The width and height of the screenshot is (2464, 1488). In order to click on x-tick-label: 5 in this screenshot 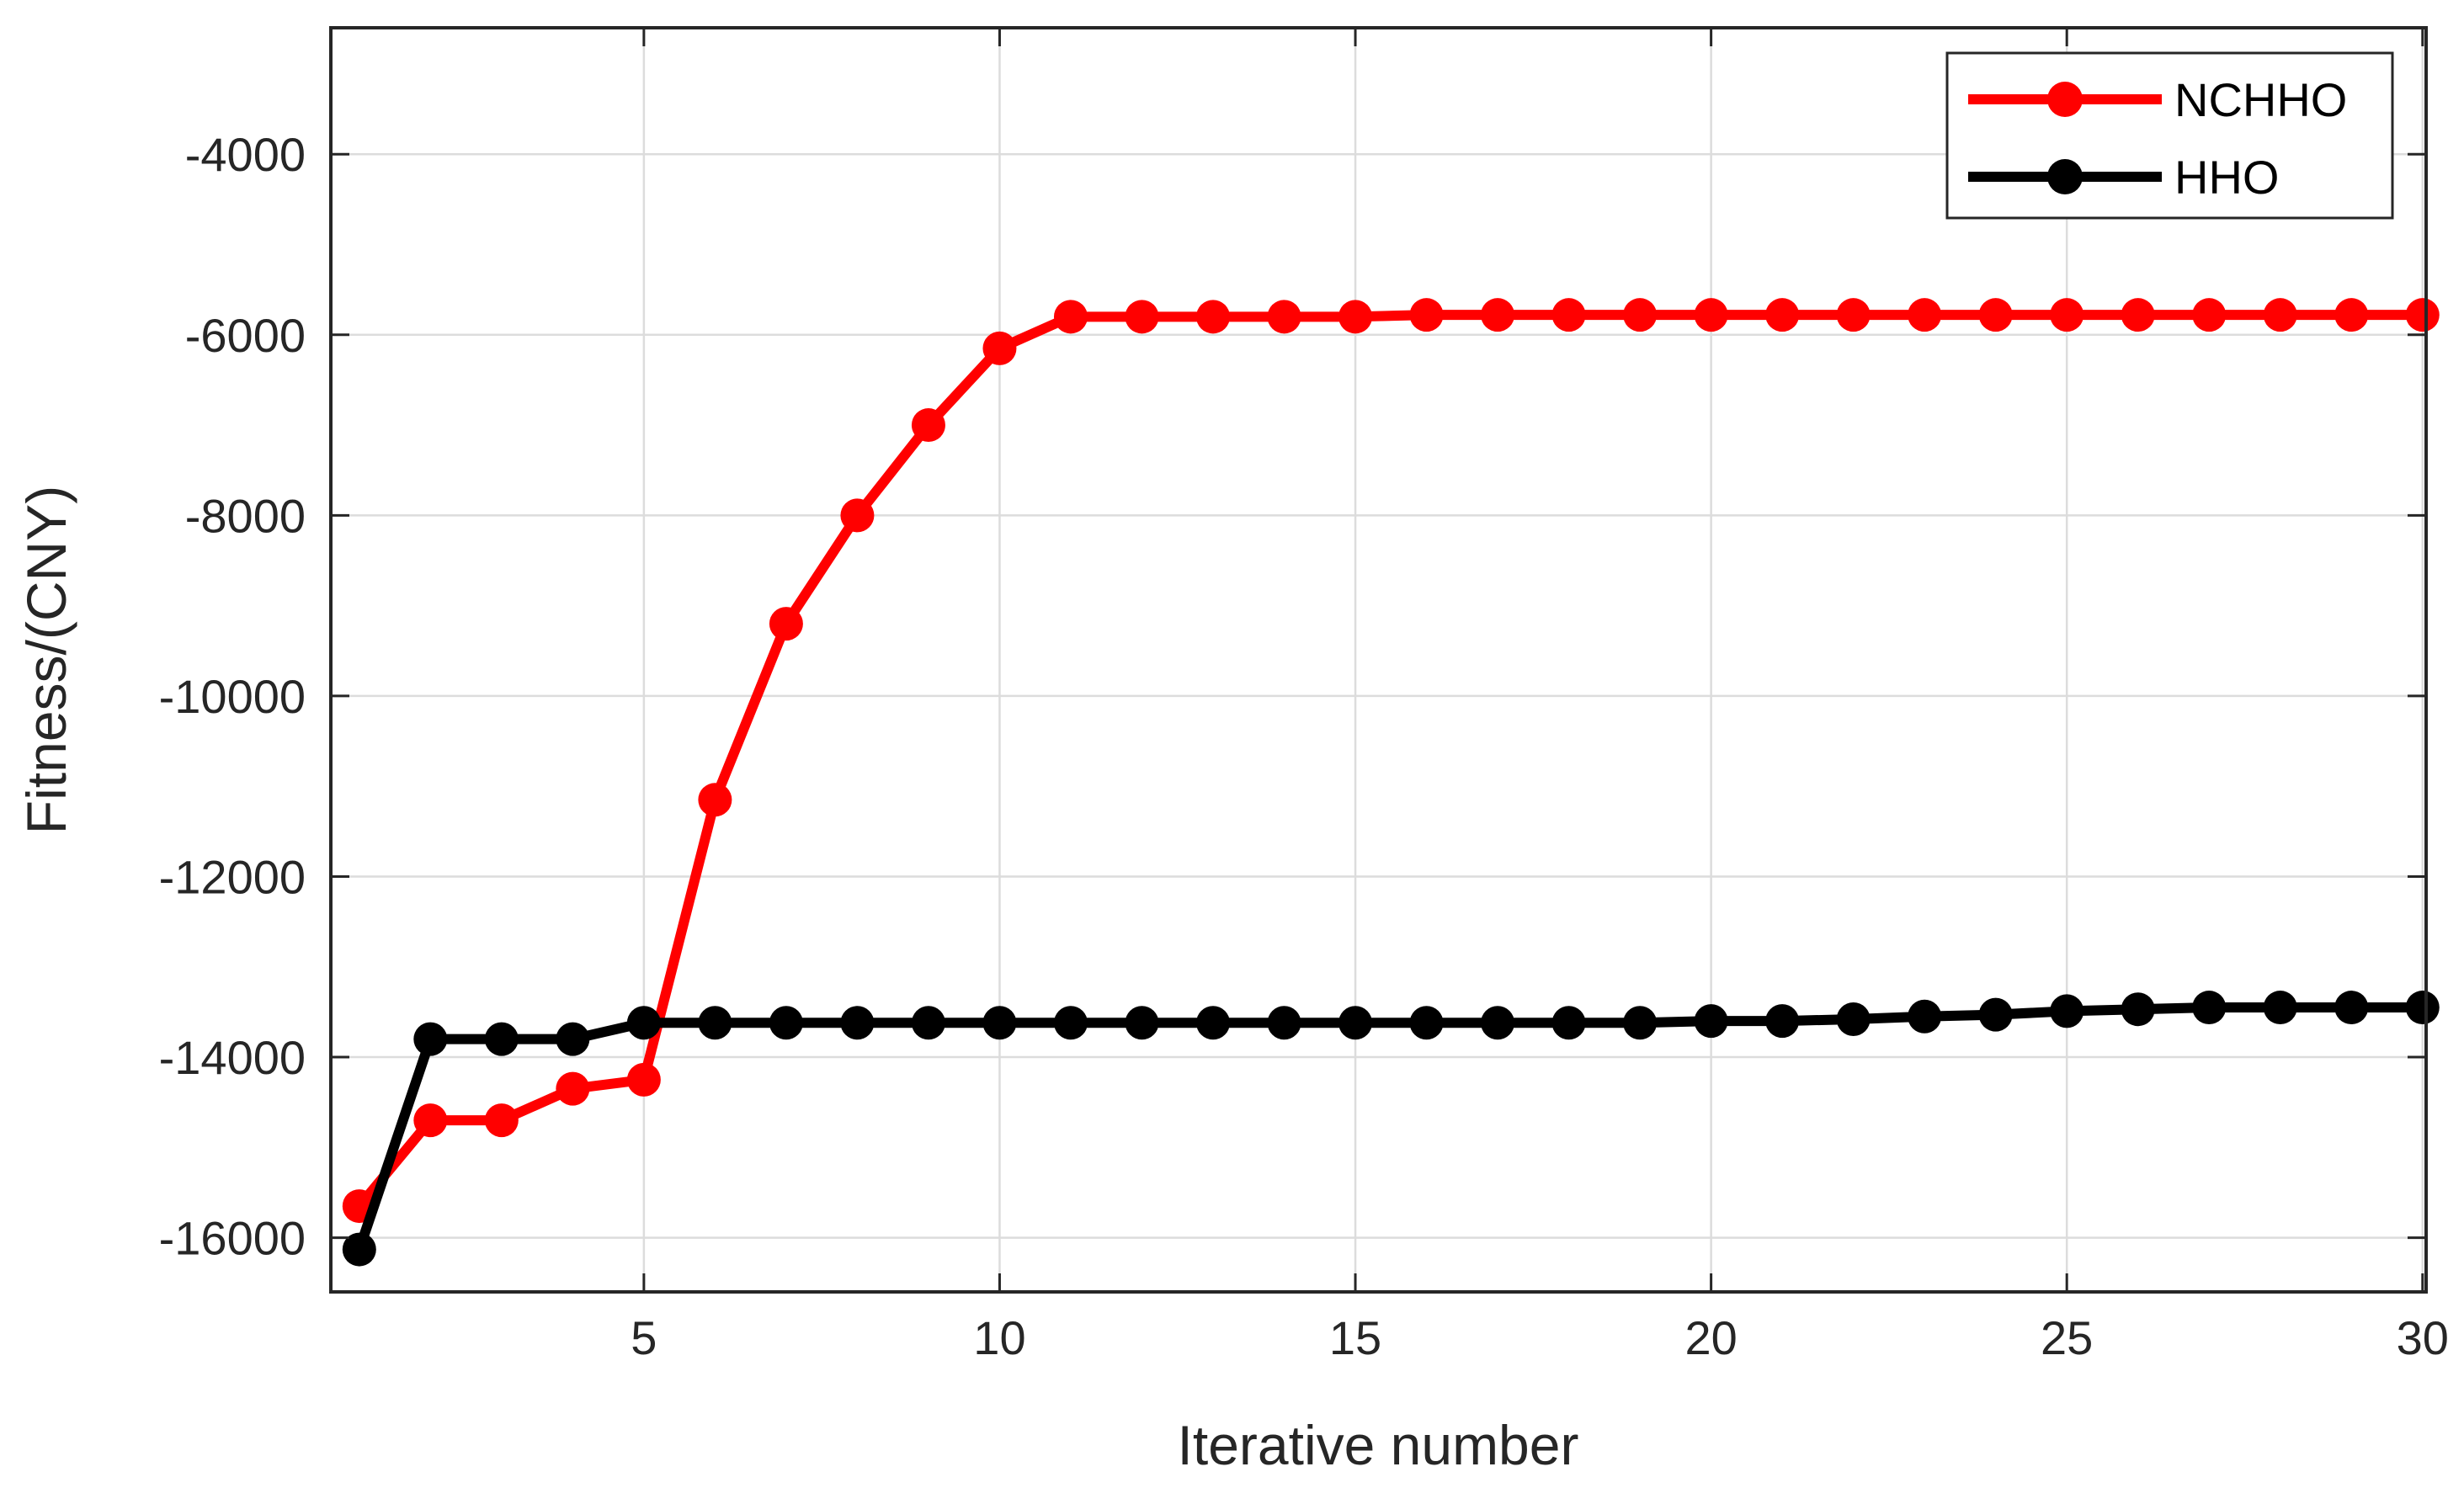, I will do `click(644, 1337)`.